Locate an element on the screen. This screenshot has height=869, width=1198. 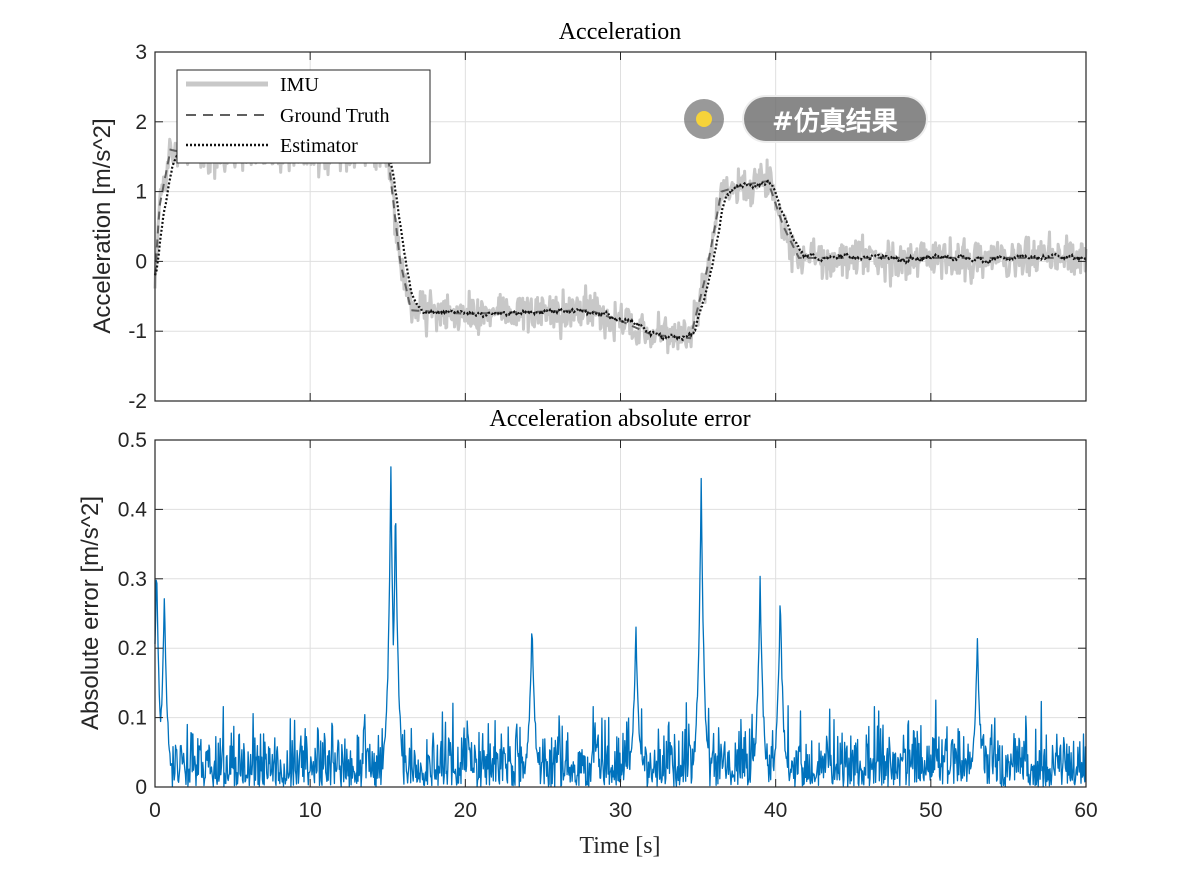
legend: IMU Ground Truth Estimator is located at coordinates (303, 116).